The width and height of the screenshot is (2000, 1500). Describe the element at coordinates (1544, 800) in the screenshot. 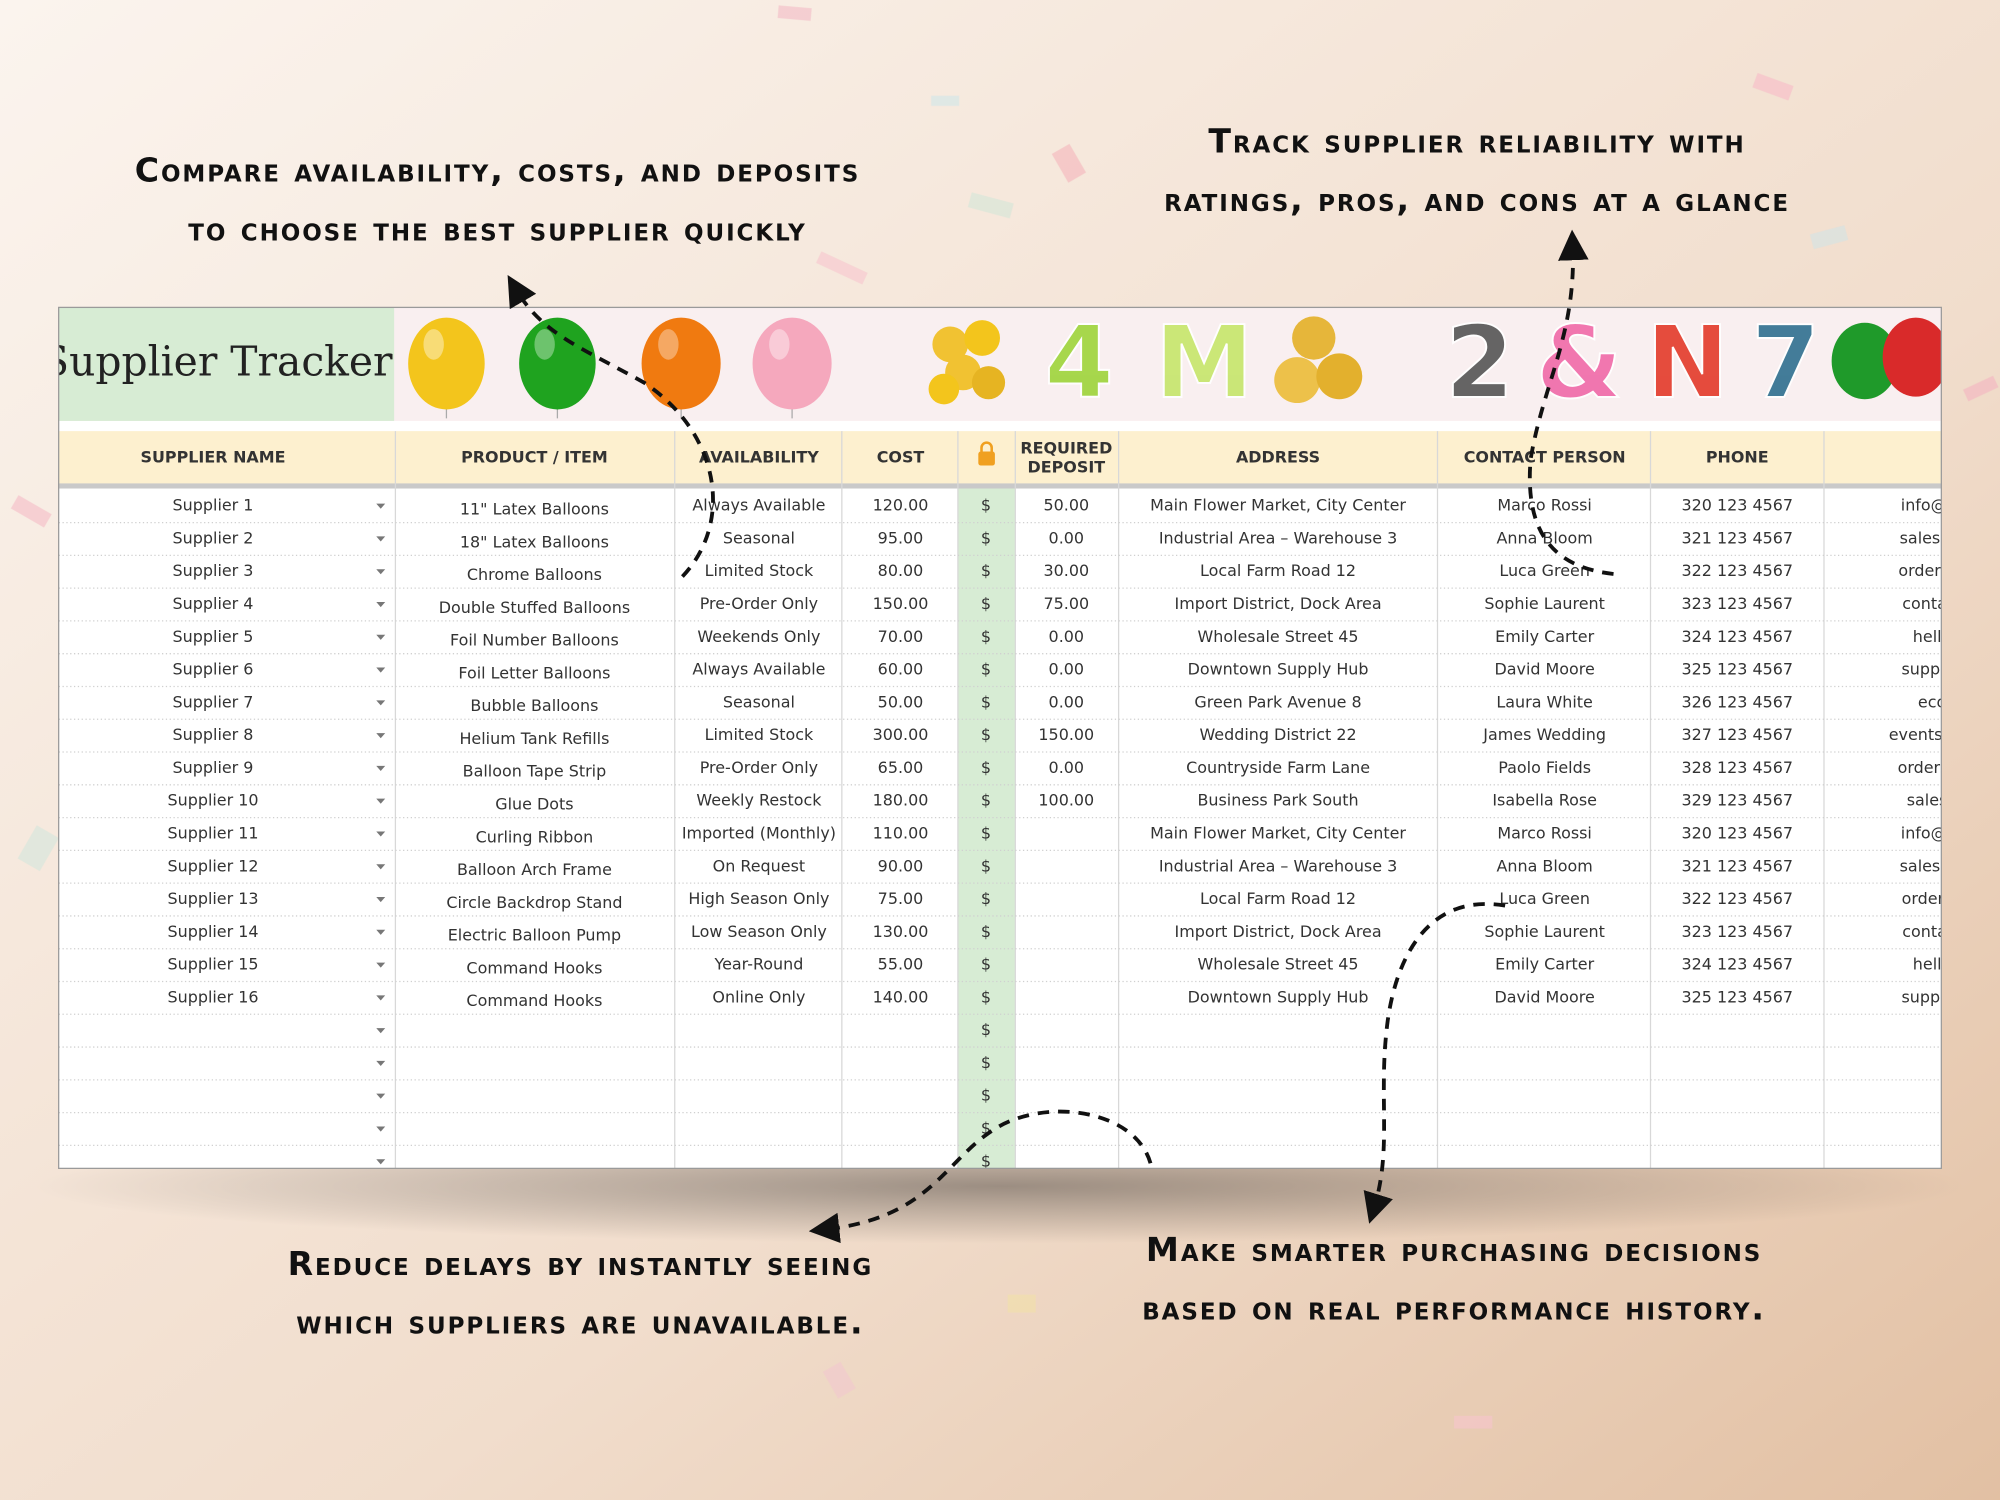

I see `cell-contact: Isabella Rose` at that location.